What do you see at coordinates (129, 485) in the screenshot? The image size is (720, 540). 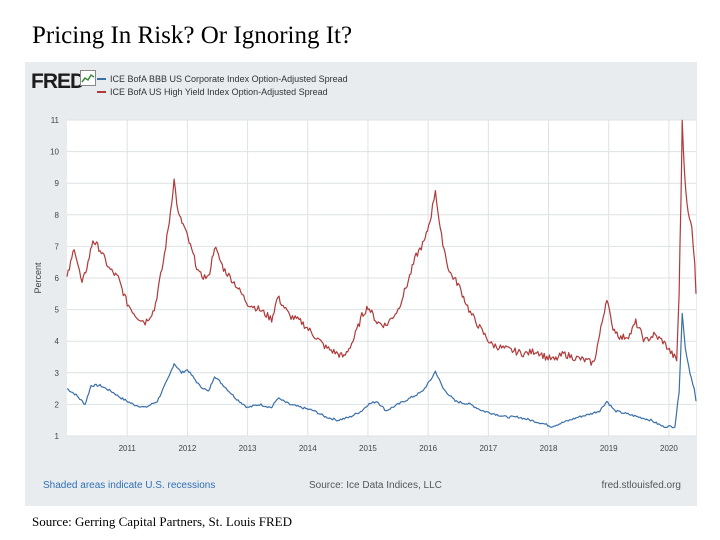 I see `recession-note: Shaded areas indicate U.S. recessions` at bounding box center [129, 485].